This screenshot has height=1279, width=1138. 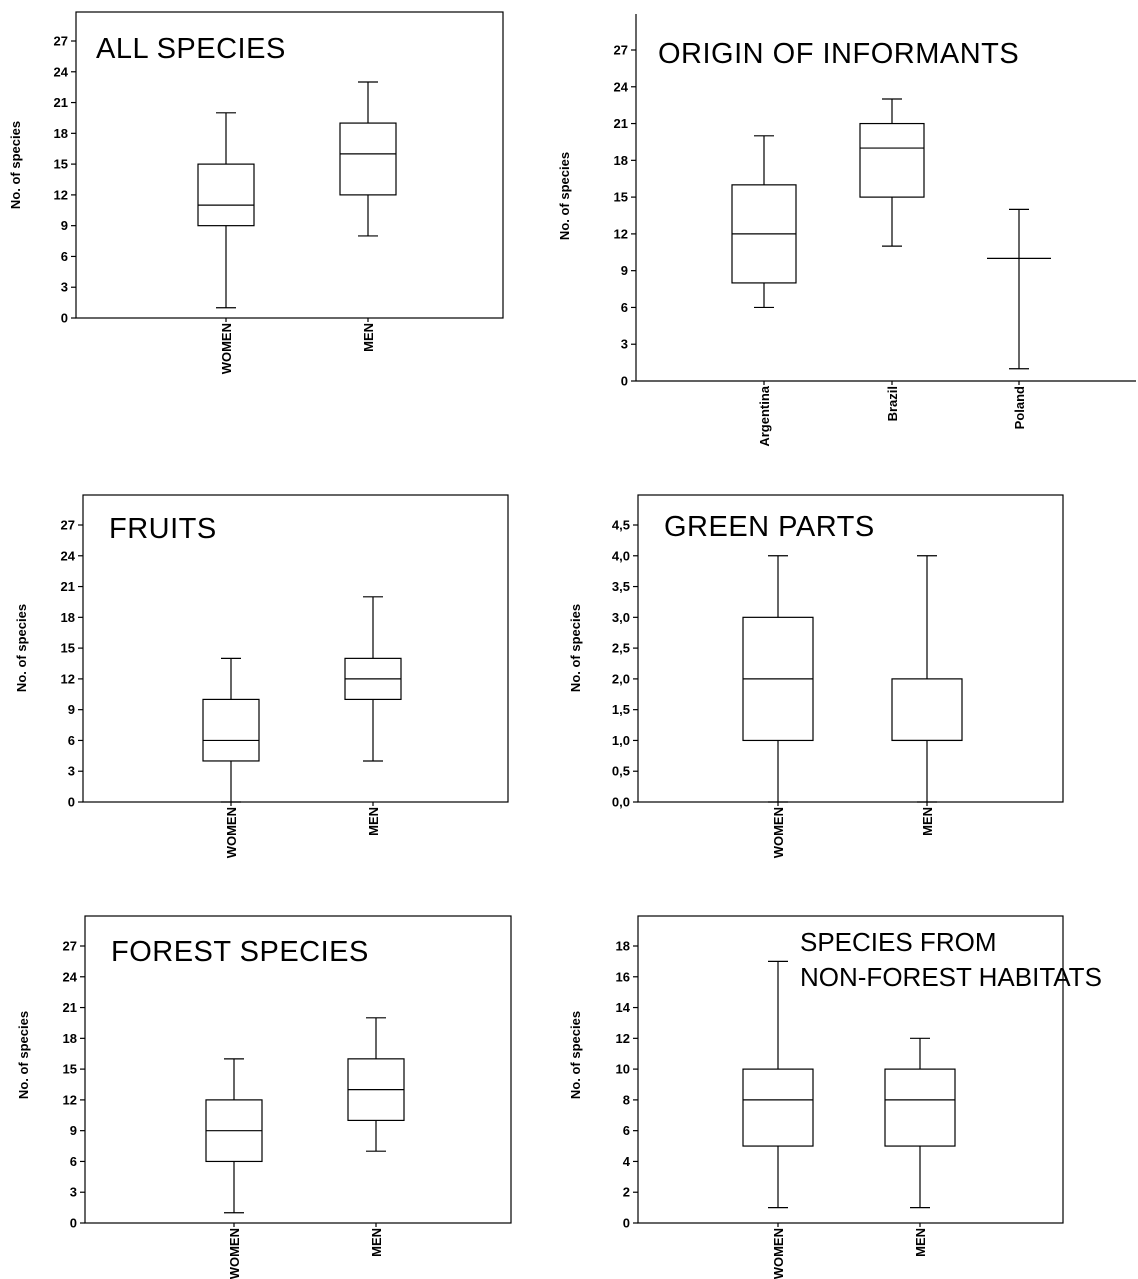 I want to click on box-poland, so click(x=1019, y=289).